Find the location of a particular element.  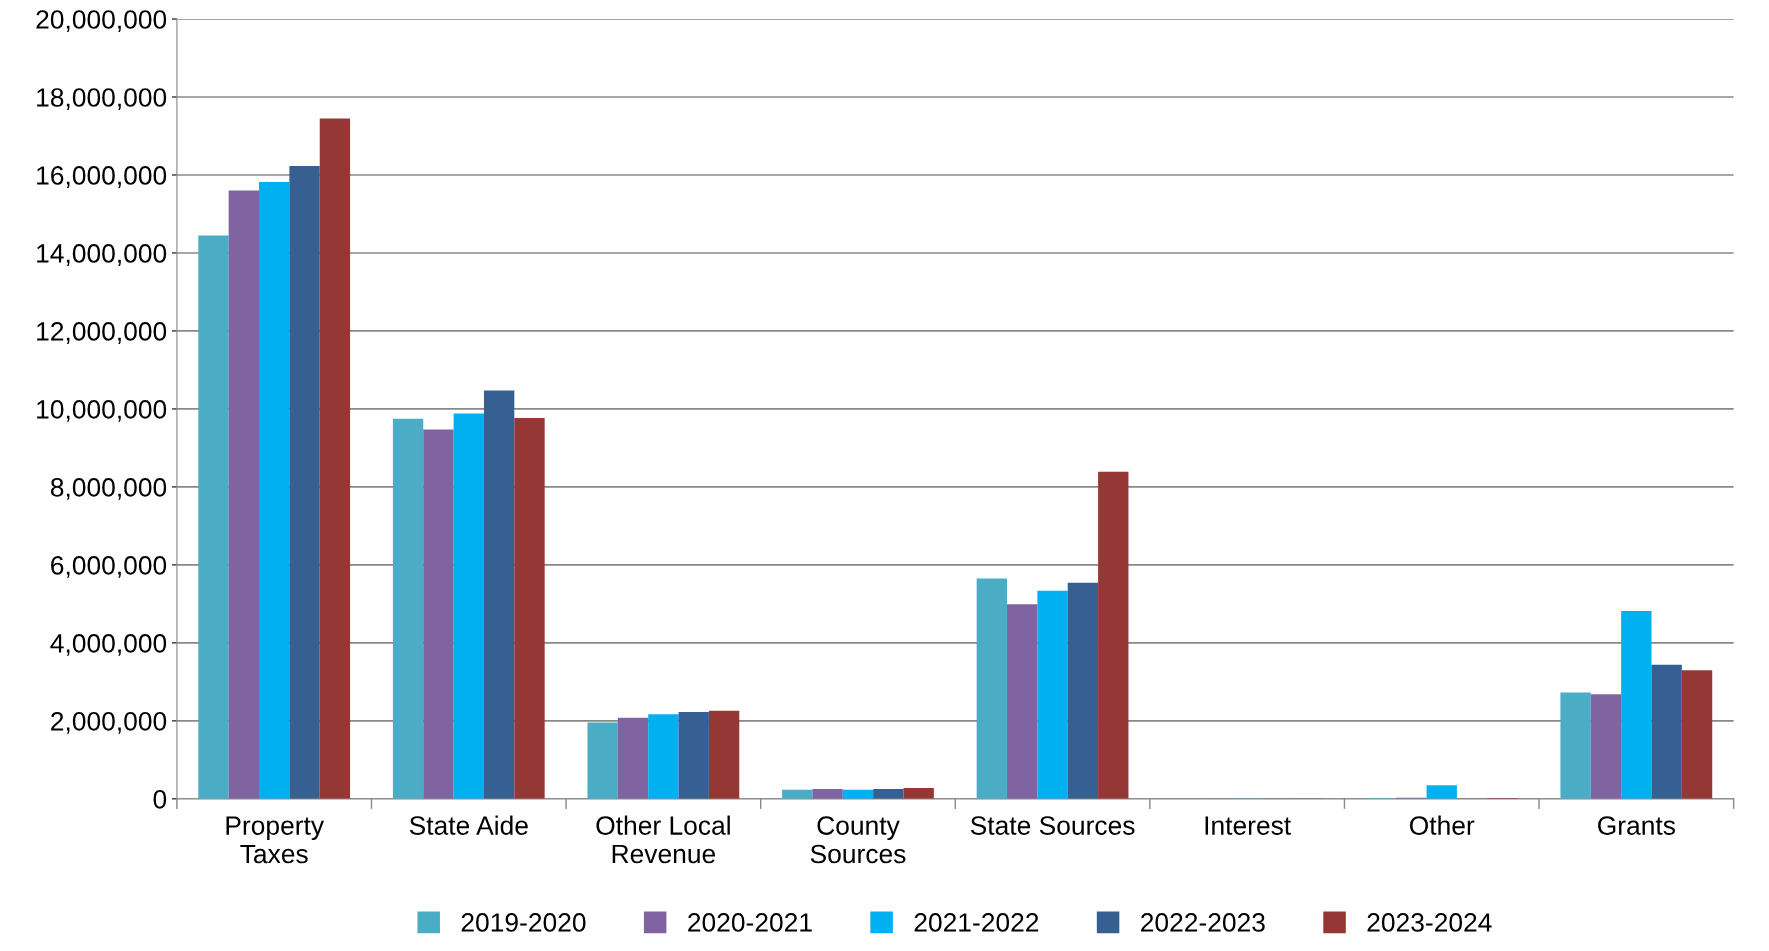

x-tick-label: State Aide is located at coordinates (468, 825).